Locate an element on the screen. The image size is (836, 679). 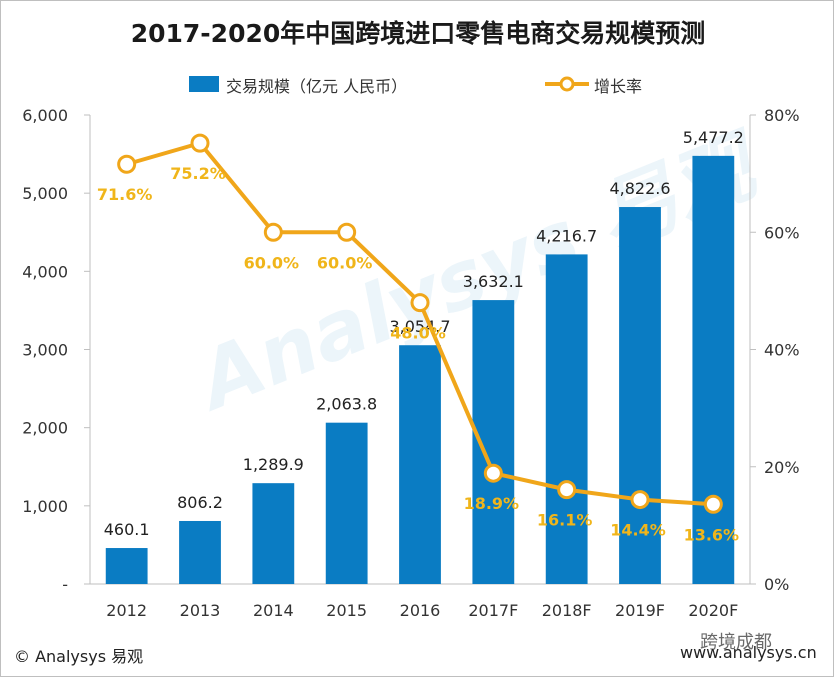
right-tick-label: 40% is located at coordinates (782, 350).